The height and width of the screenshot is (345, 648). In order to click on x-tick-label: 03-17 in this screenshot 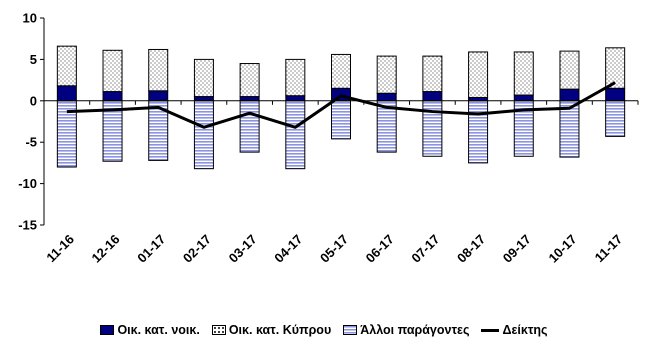, I will do `click(243, 249)`.